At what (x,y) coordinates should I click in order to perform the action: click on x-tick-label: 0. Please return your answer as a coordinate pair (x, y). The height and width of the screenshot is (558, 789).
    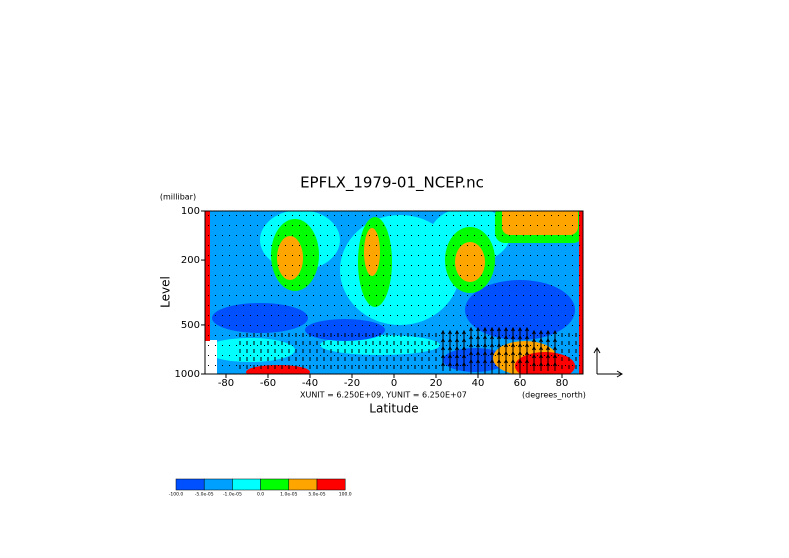
    Looking at the image, I should click on (394, 383).